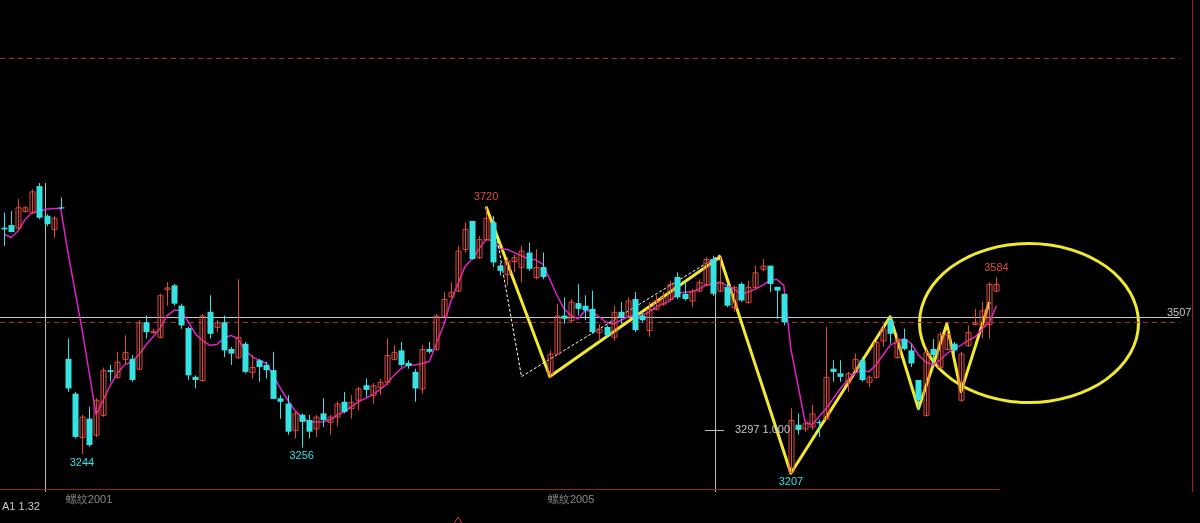 The height and width of the screenshot is (523, 1200). What do you see at coordinates (791, 480) in the screenshot?
I see `annotation: 3207` at bounding box center [791, 480].